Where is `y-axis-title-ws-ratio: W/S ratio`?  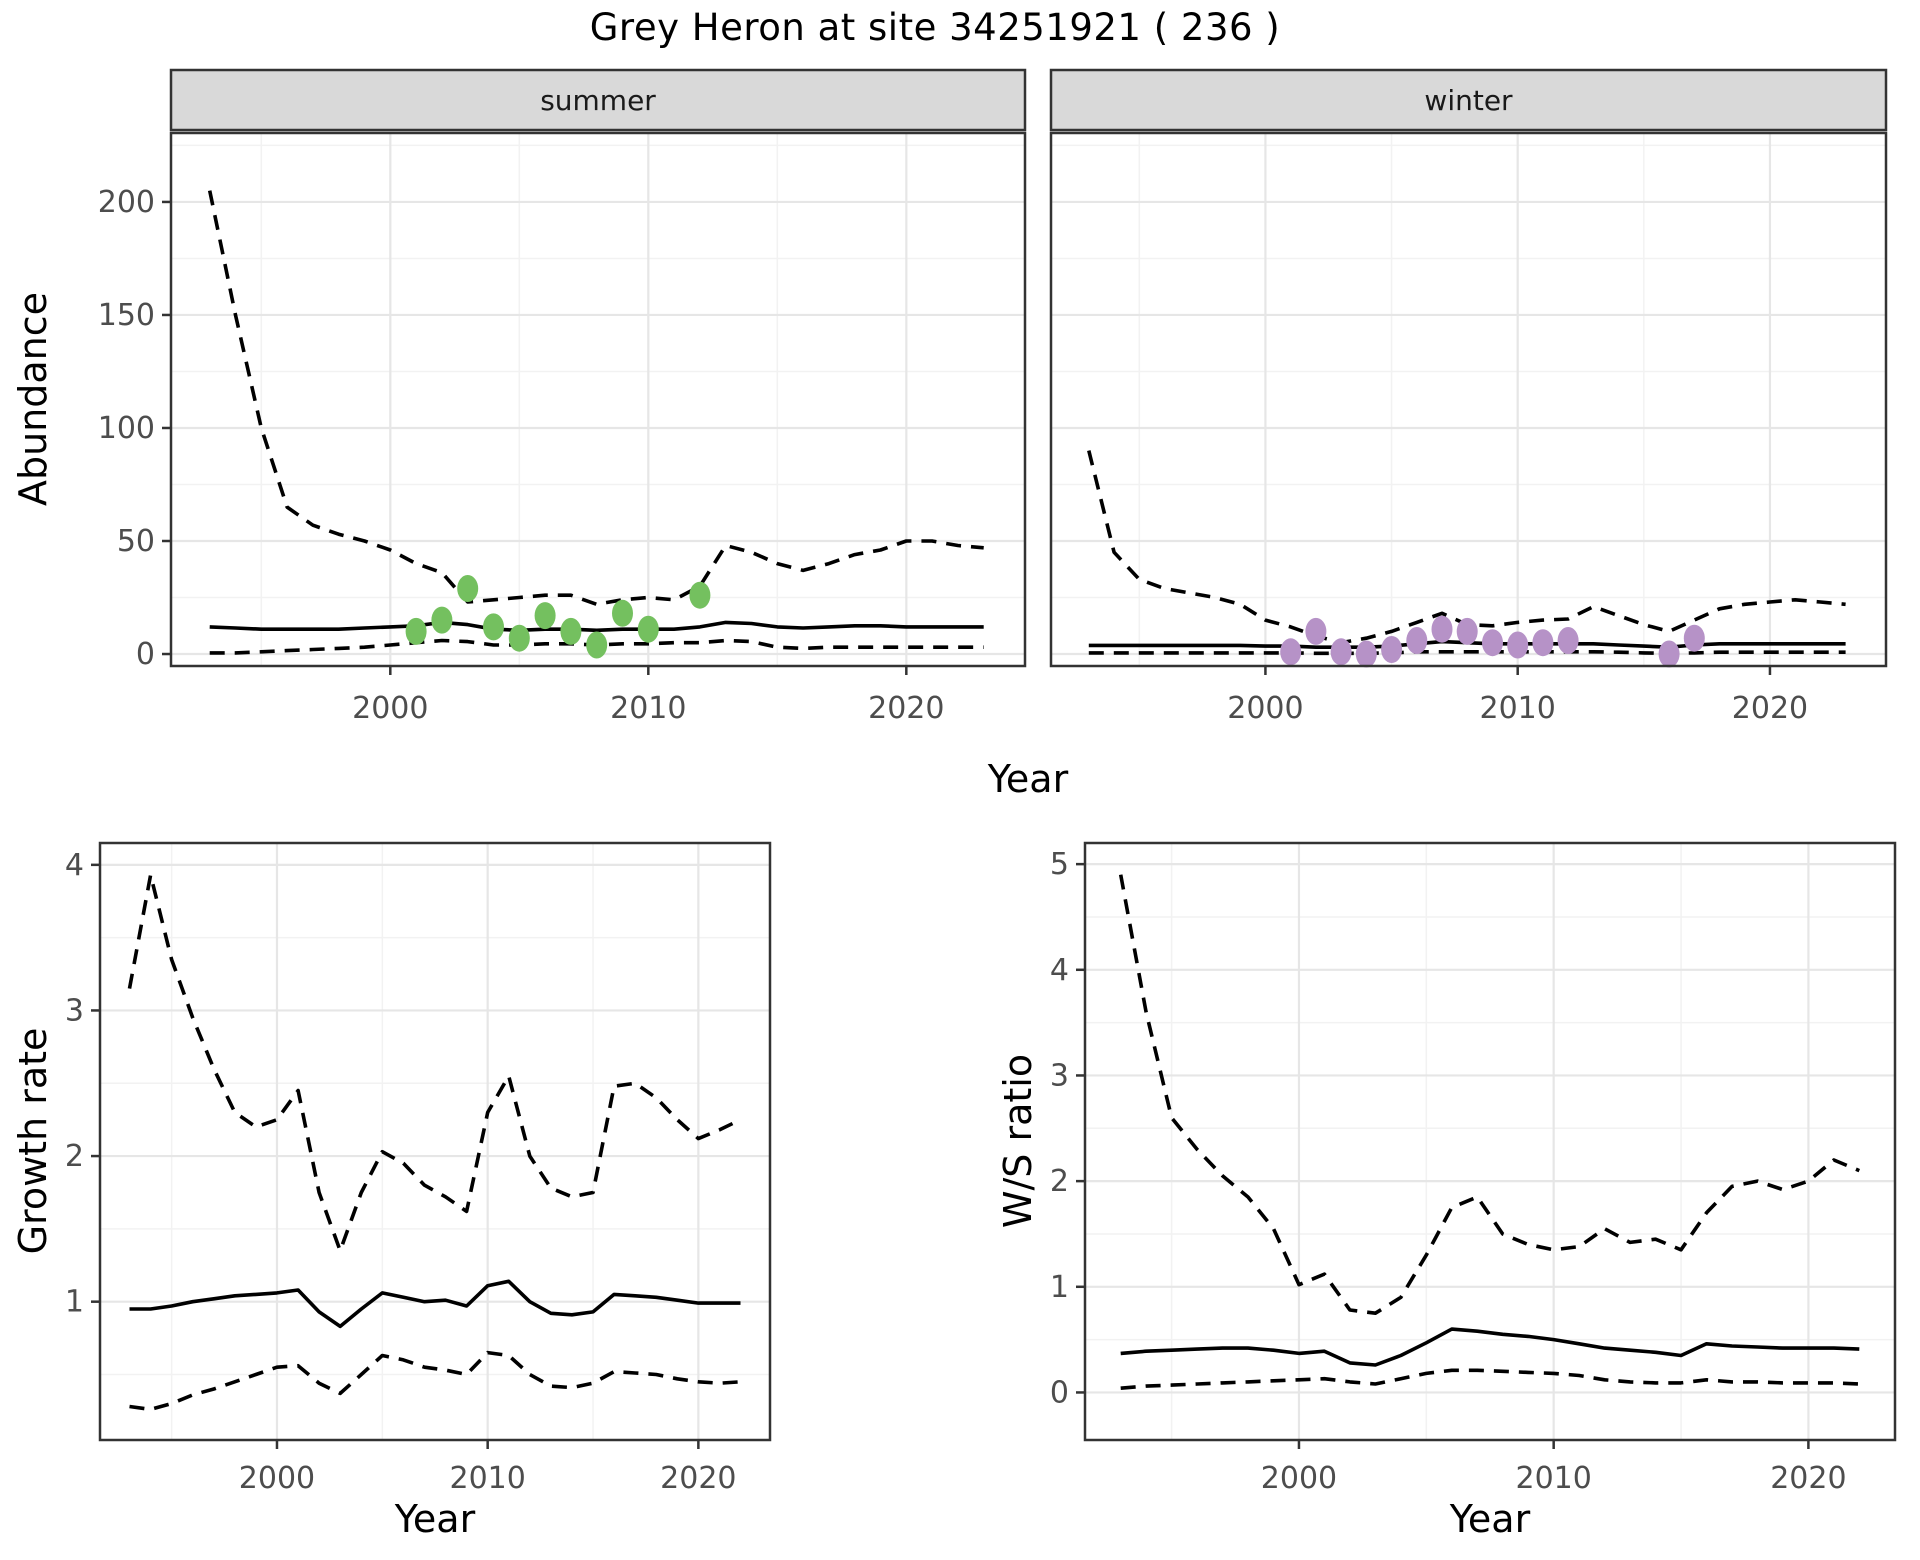
y-axis-title-ws-ratio: W/S ratio is located at coordinates (1018, 1141).